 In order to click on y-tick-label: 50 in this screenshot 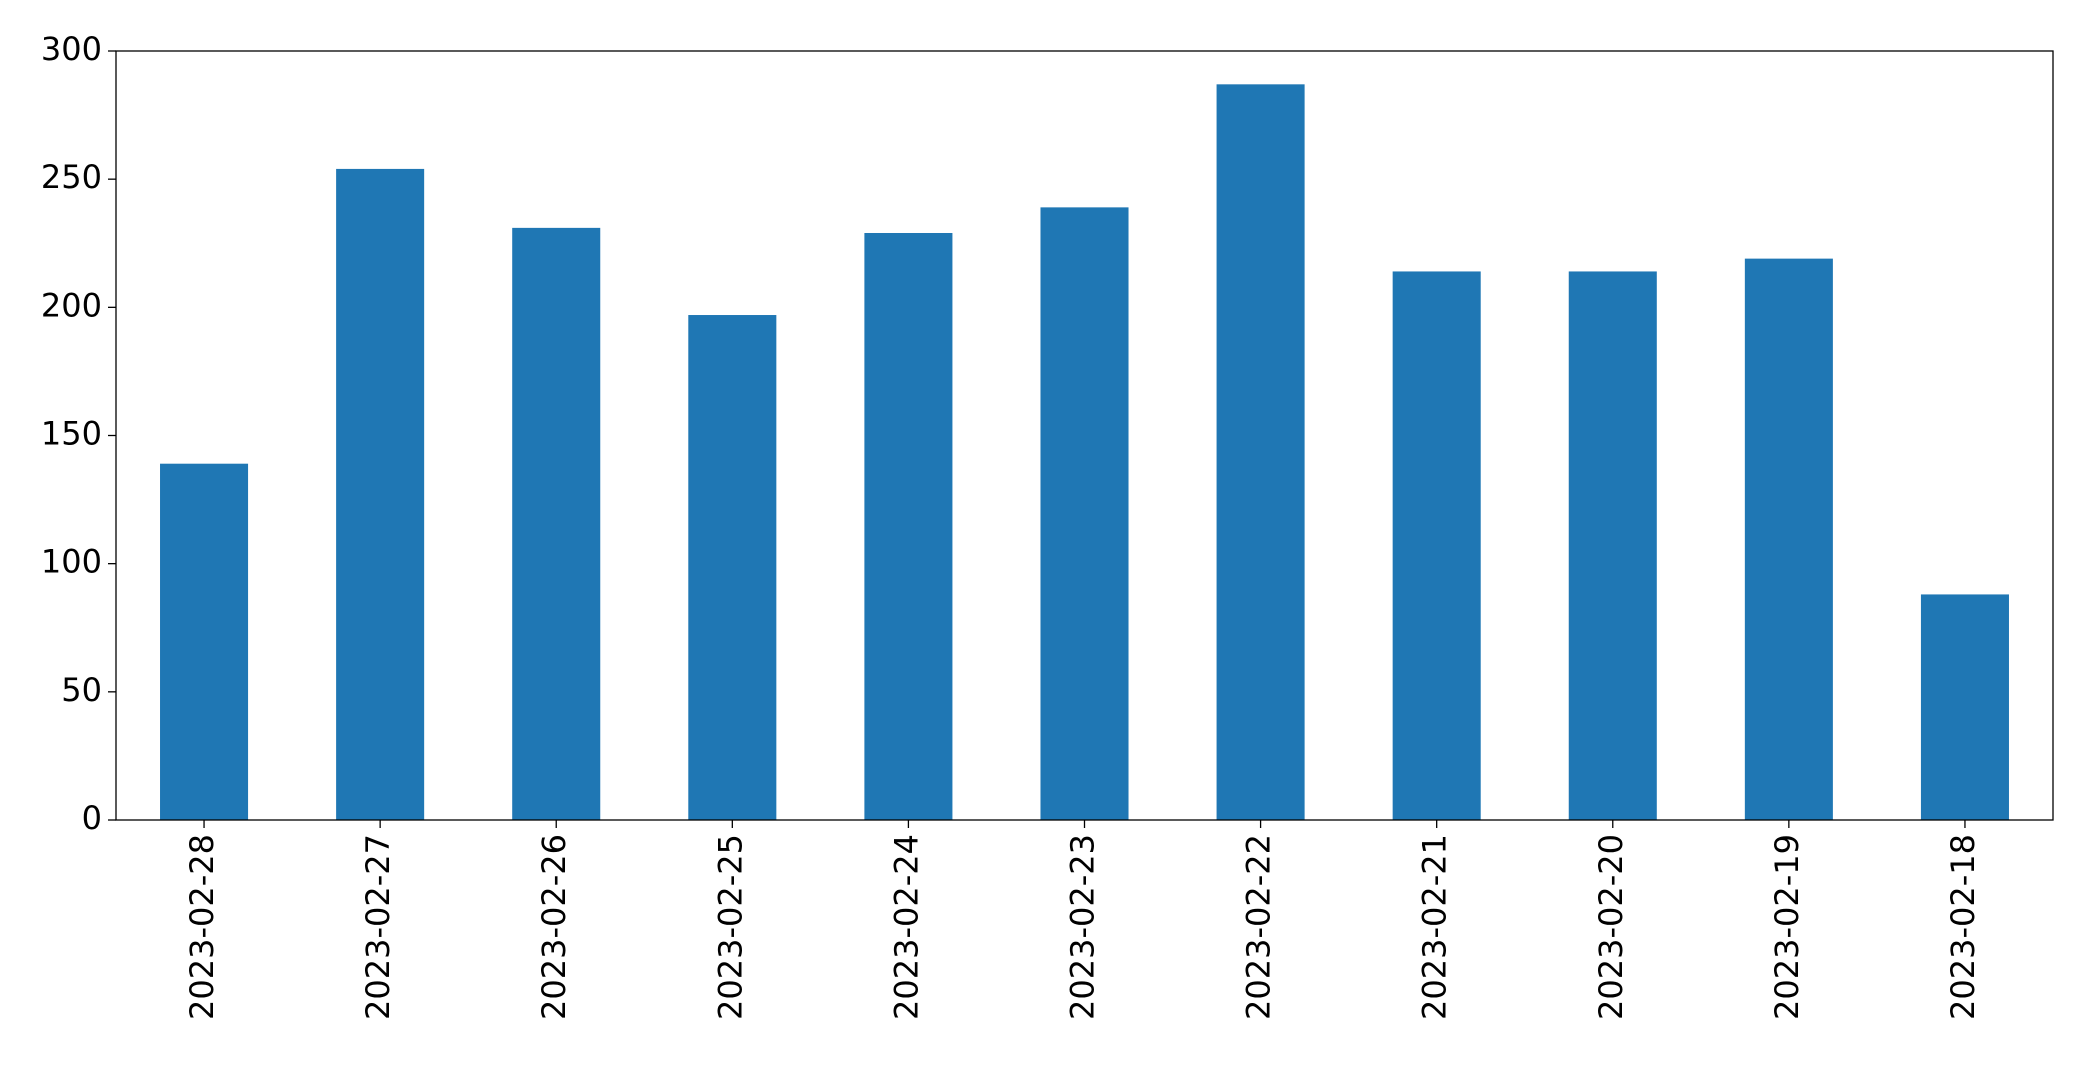, I will do `click(81, 690)`.